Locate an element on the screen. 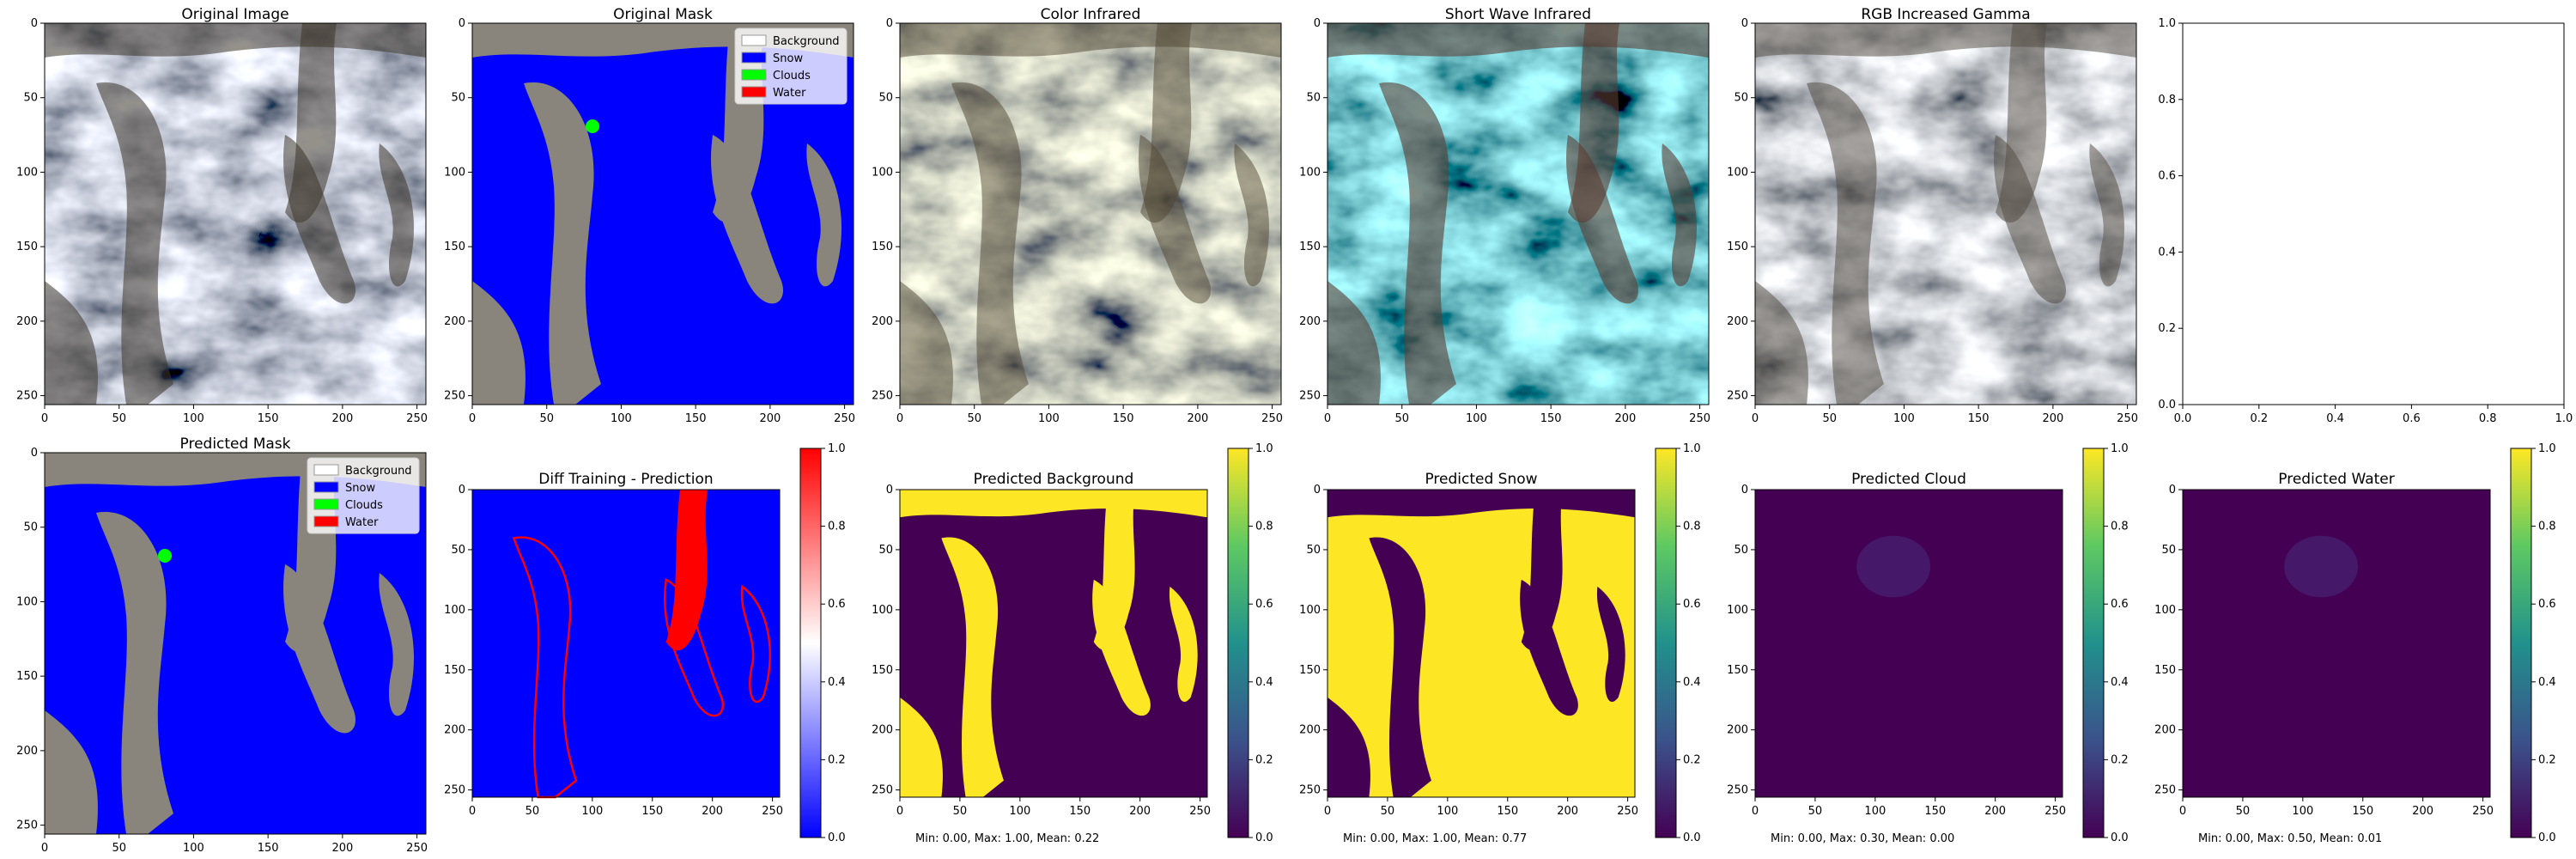 This screenshot has height=859, width=2576. mask-background-area is located at coordinates (319, 649).